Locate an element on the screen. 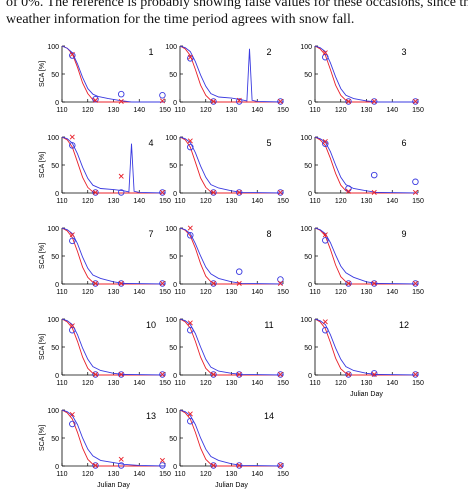 The image size is (474, 501). panel-number-label: 11 is located at coordinates (268, 325).